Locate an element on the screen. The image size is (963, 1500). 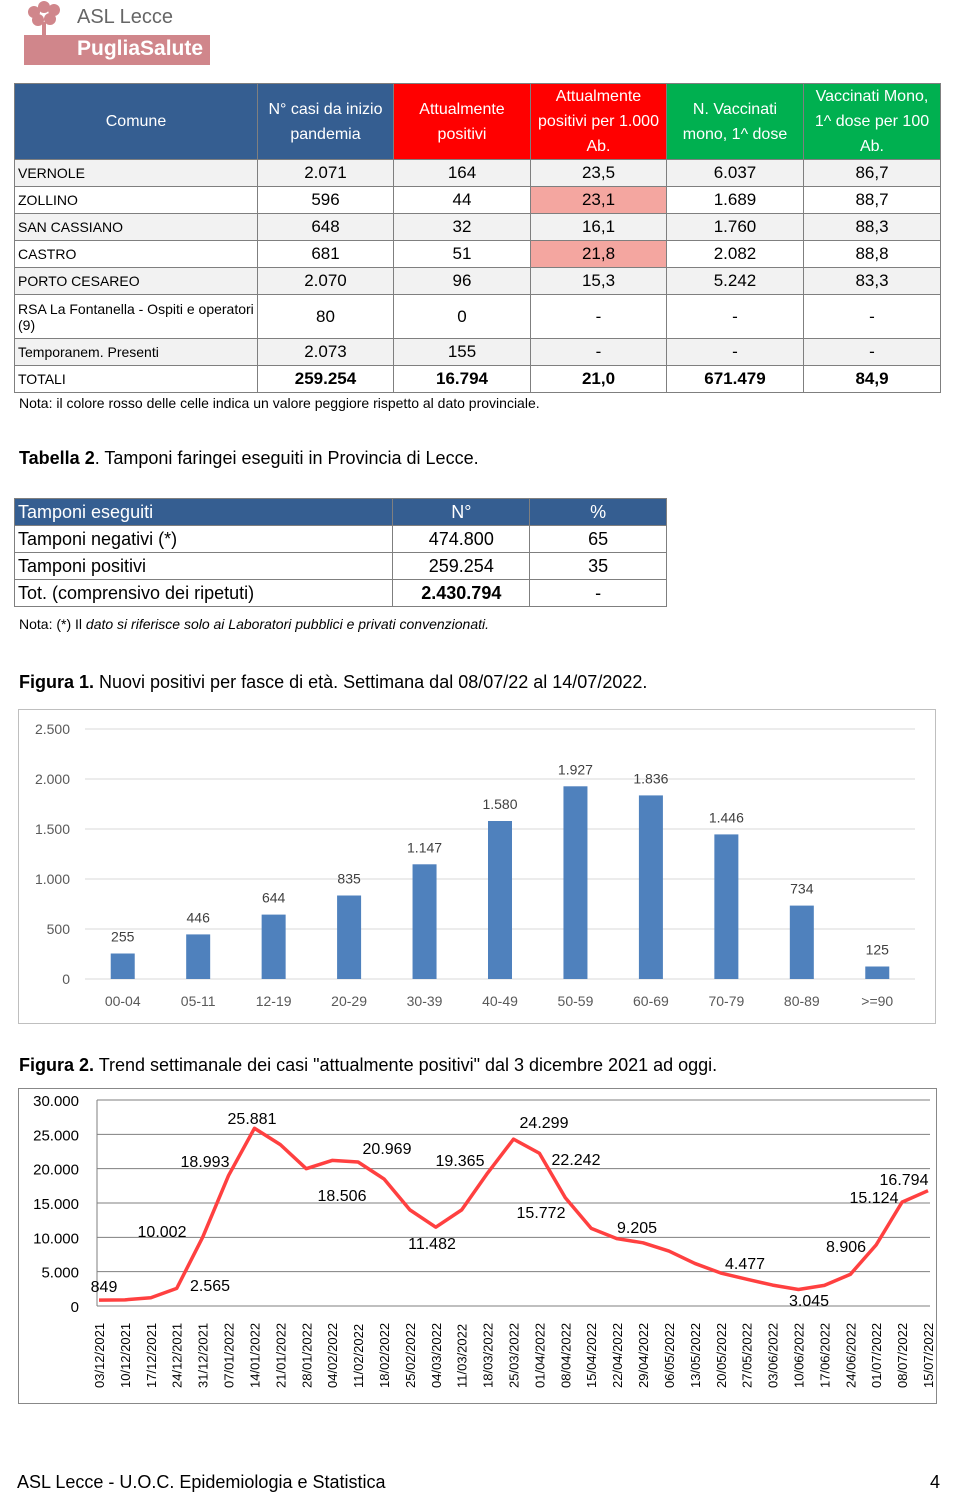
x-tick-label: 27/05/2022 is located at coordinates (747, 1355).